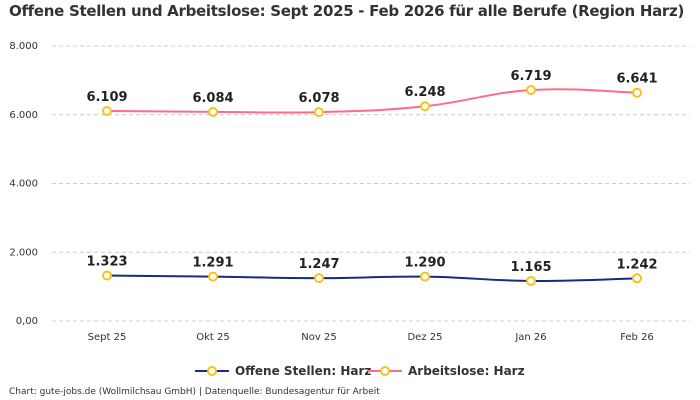 The height and width of the screenshot is (400, 700). What do you see at coordinates (318, 337) in the screenshot?
I see `x-tick-label: Nov 25` at bounding box center [318, 337].